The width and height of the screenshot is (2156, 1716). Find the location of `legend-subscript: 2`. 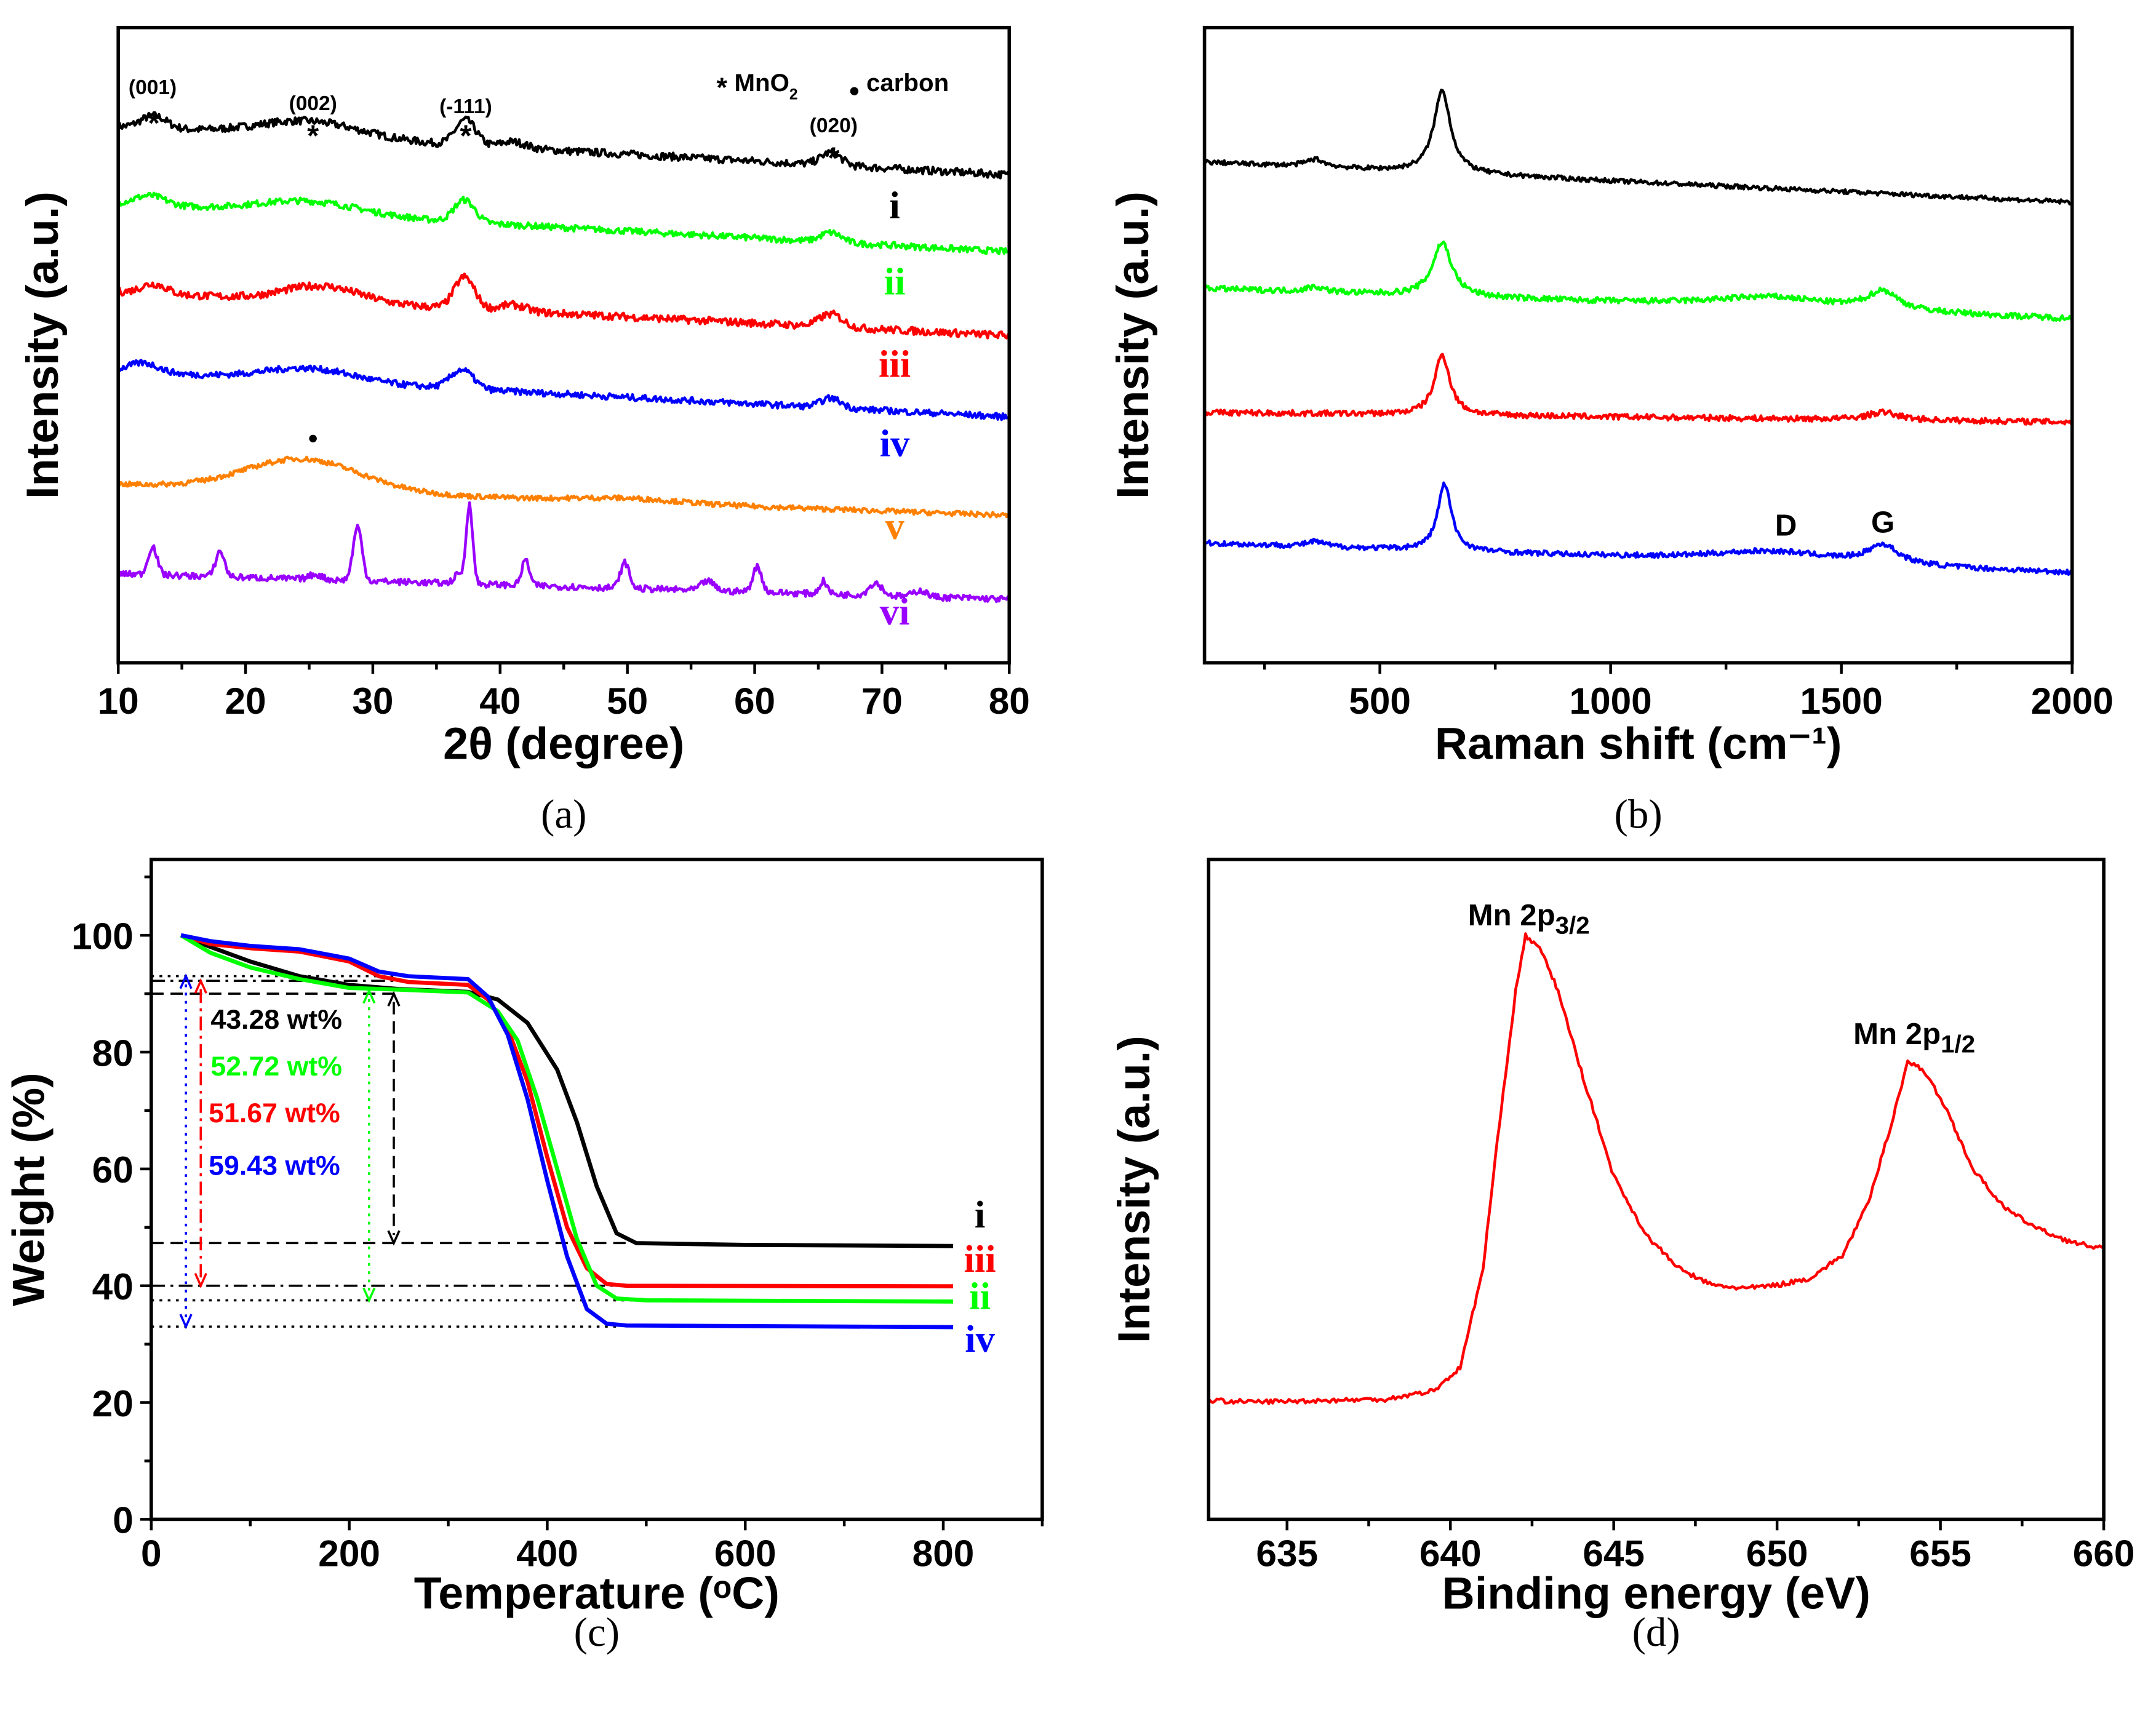

legend-subscript: 2 is located at coordinates (793, 94).